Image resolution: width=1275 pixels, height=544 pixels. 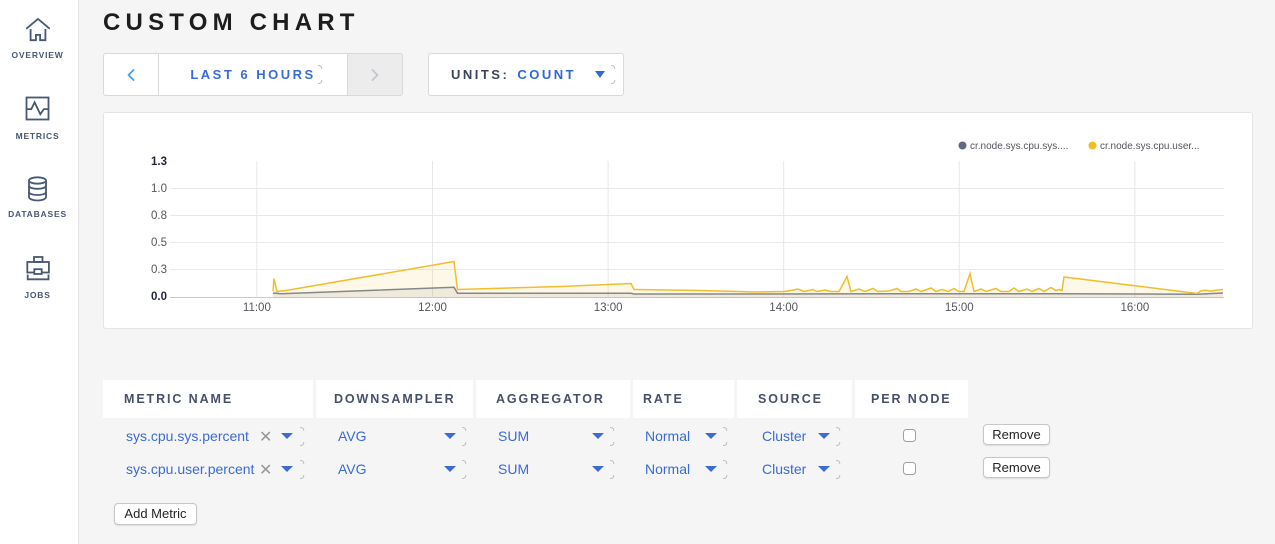 What do you see at coordinates (159, 270) in the screenshot?
I see `svg-text: 0.3` at bounding box center [159, 270].